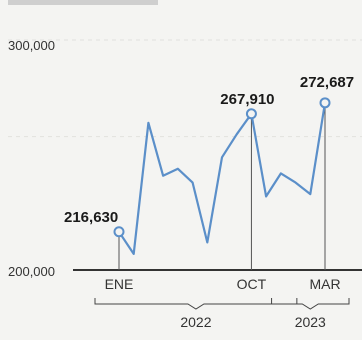 This screenshot has height=340, width=362. I want to click on y-tick-label-bottom: 200,000, so click(31, 271).